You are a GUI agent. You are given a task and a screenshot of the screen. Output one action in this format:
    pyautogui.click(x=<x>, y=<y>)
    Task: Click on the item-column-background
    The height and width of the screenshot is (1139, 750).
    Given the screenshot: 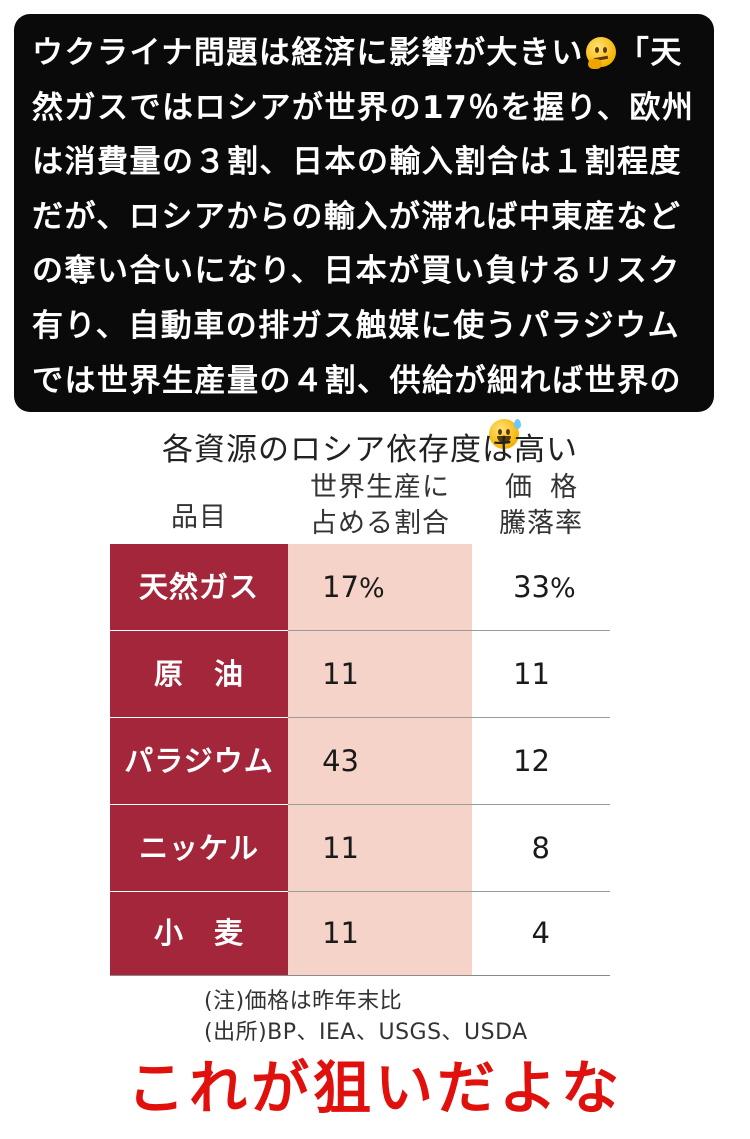 What is the action you would take?
    pyautogui.click(x=199, y=760)
    